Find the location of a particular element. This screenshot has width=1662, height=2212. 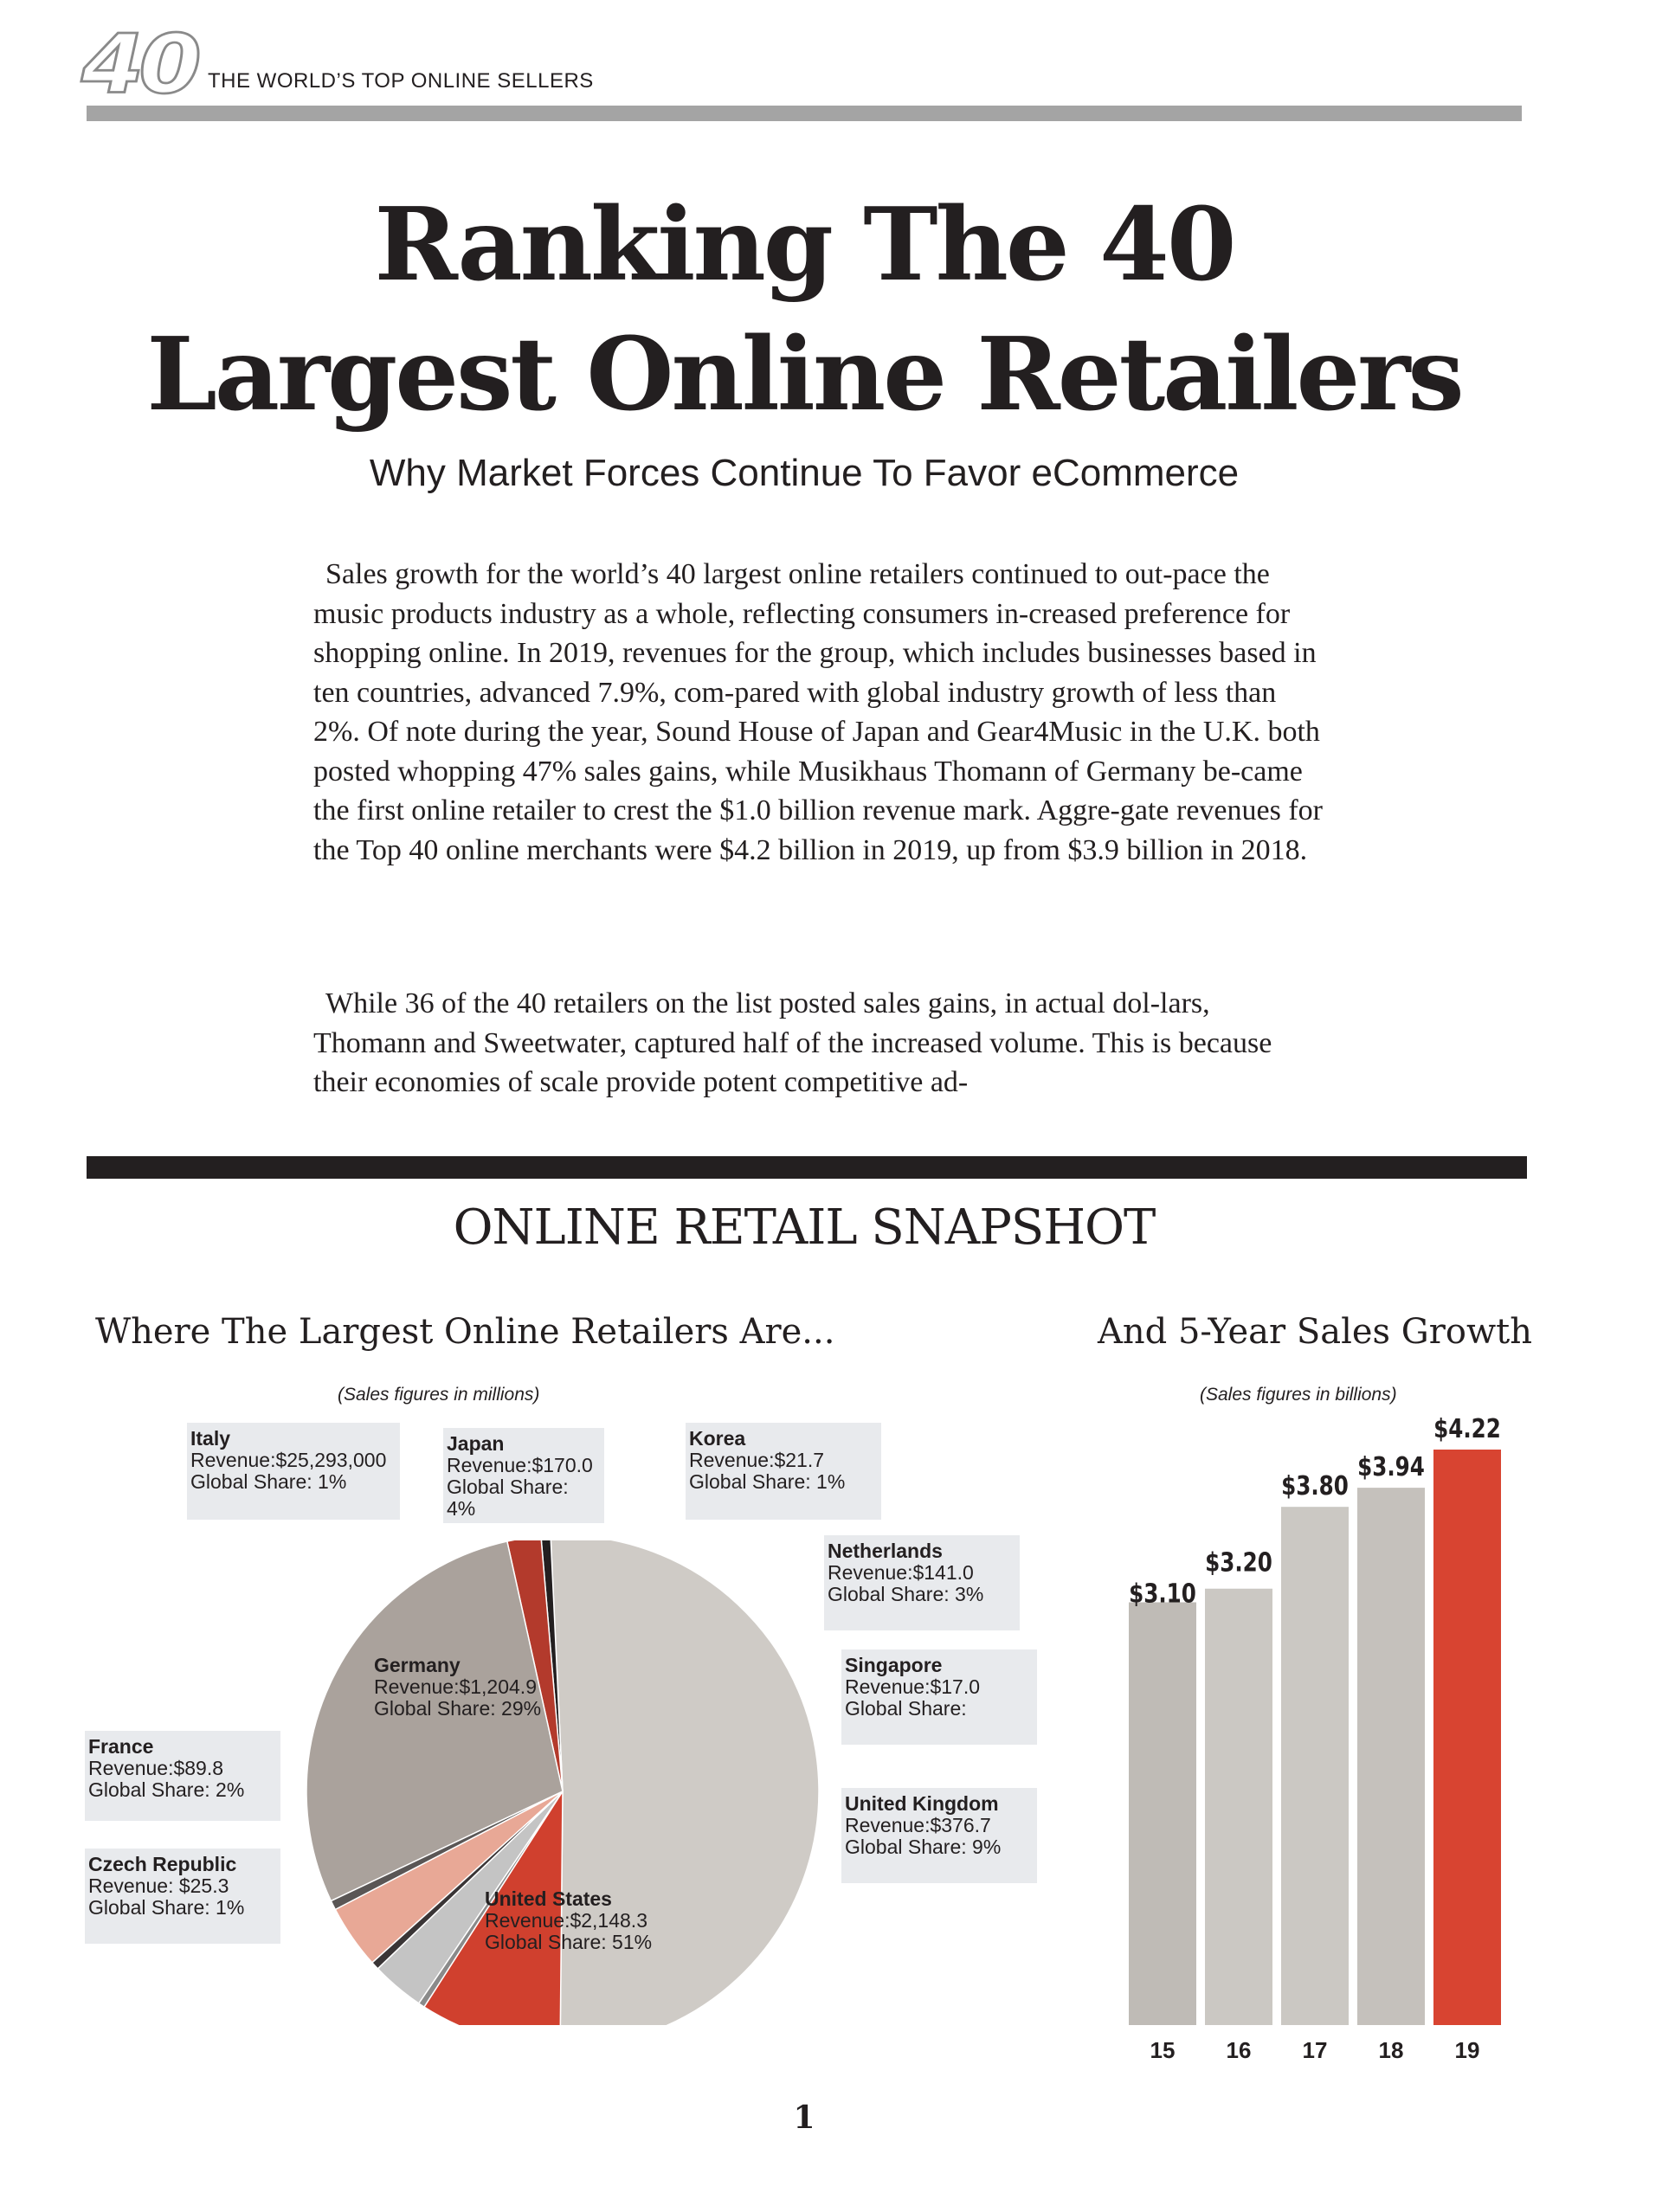

pie-slice-germany is located at coordinates (435, 1721).